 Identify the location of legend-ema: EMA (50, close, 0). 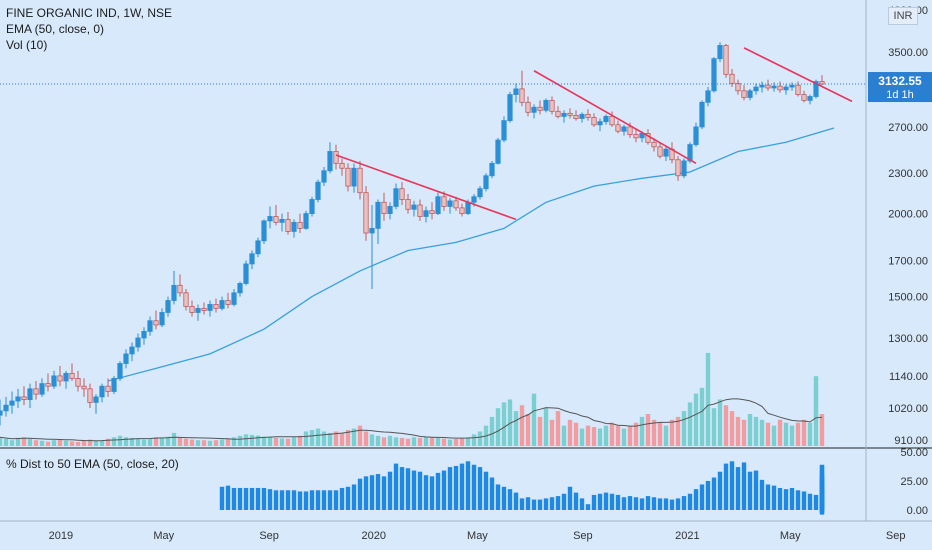
(55, 29).